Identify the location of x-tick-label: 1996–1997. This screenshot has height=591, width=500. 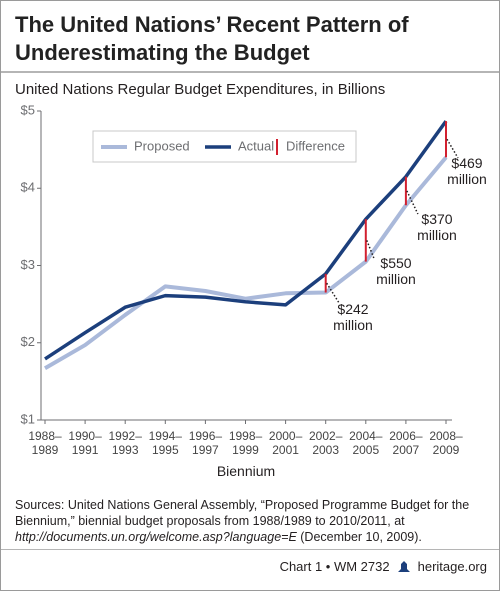
(205, 443).